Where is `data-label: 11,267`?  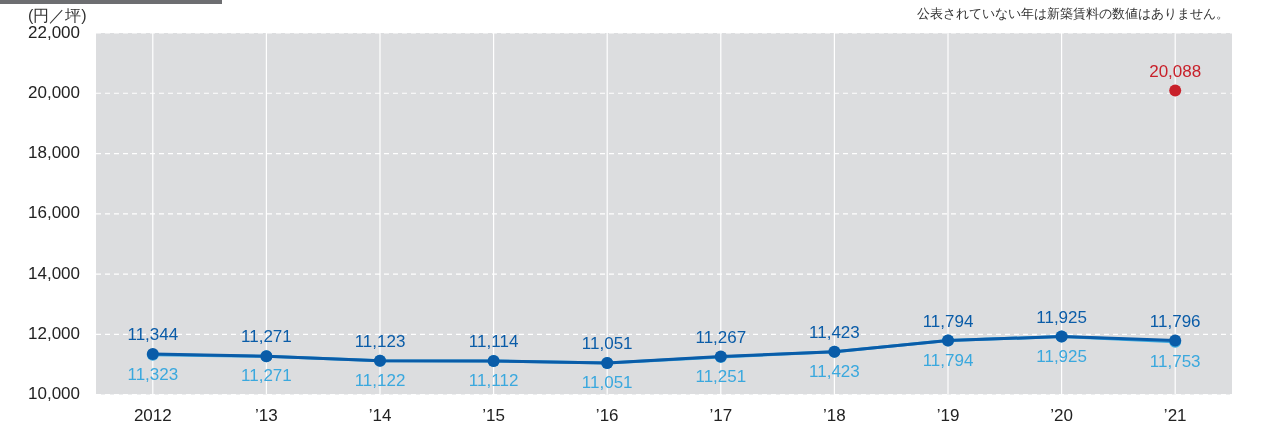
data-label: 11,267 is located at coordinates (721, 337).